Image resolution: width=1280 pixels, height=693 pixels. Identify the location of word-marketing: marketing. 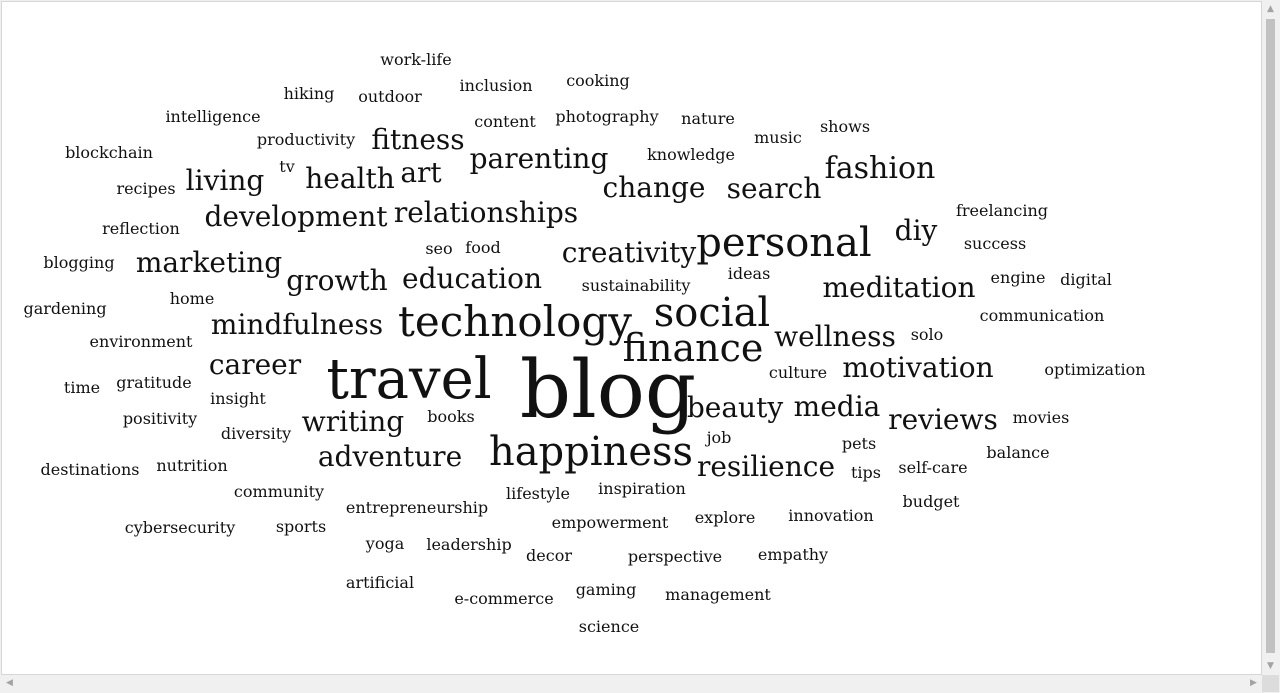
(209, 262).